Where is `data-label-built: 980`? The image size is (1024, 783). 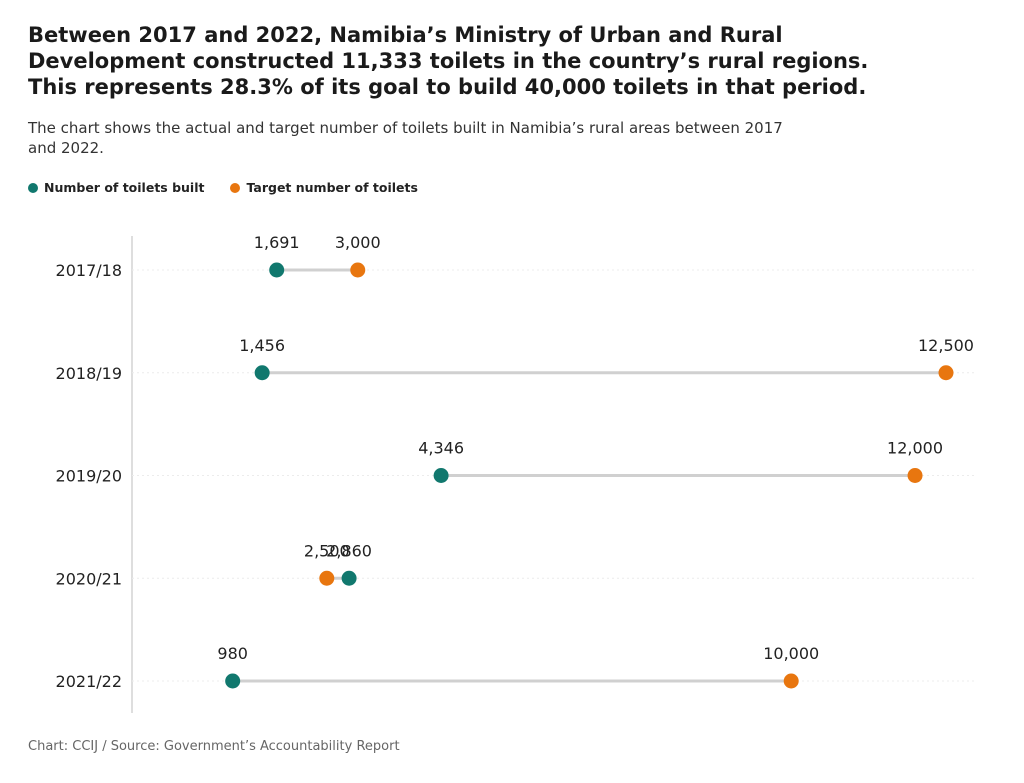 data-label-built: 980 is located at coordinates (232, 653).